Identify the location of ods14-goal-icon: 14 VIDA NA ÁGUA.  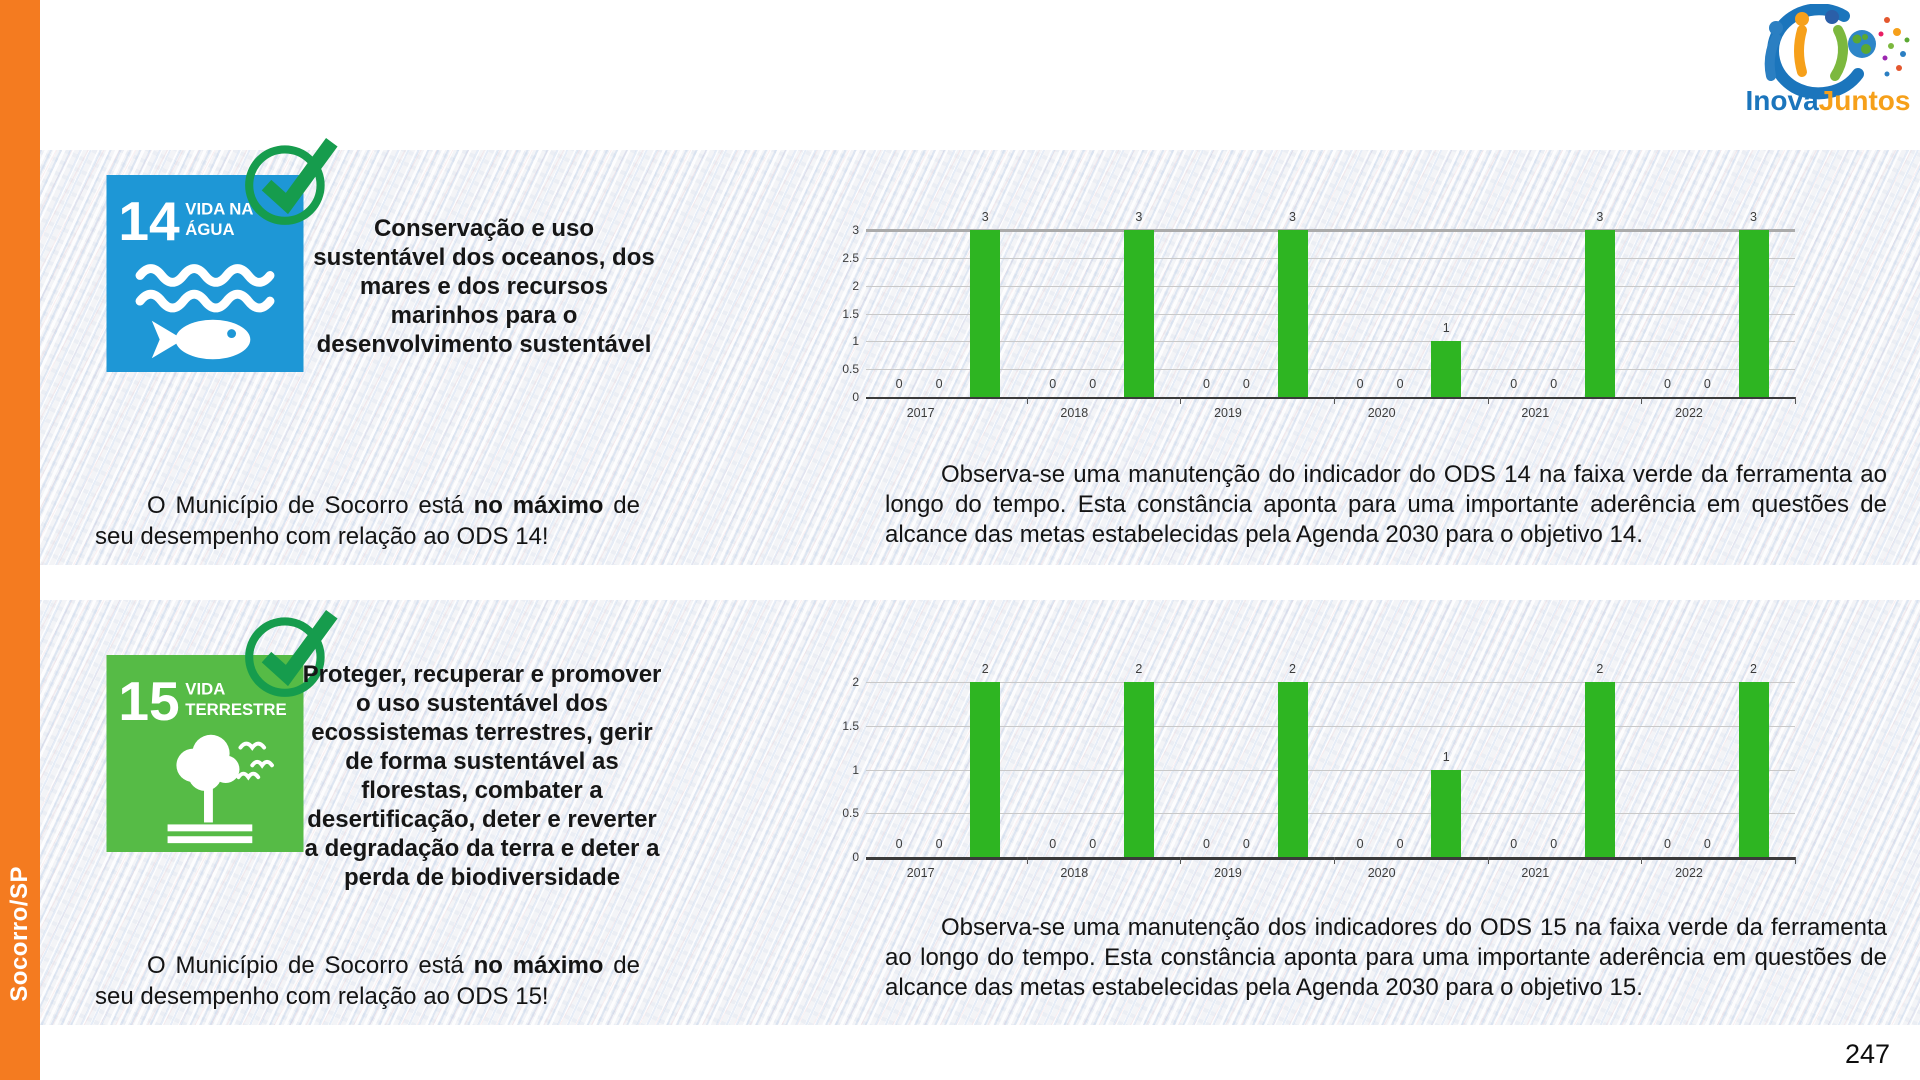
(205, 273).